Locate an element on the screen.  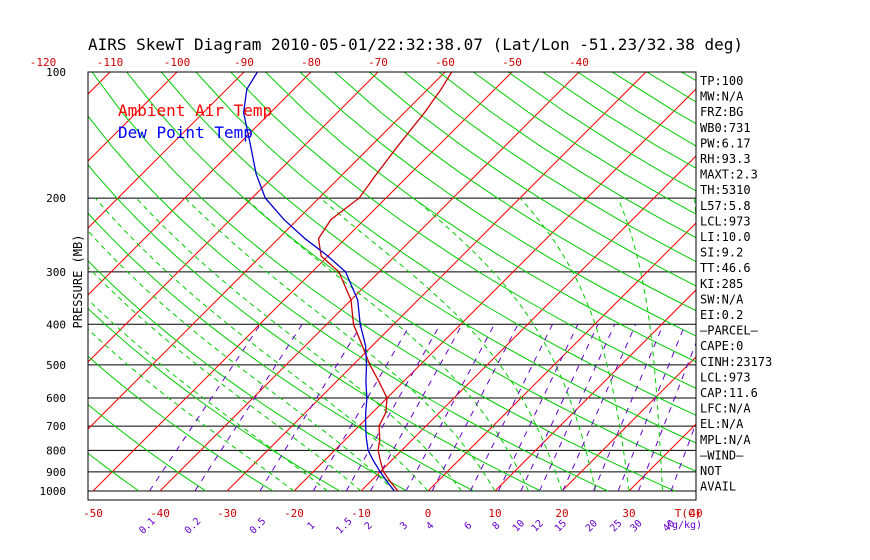
mixing-ratio-label: 1 is located at coordinates (311, 526).